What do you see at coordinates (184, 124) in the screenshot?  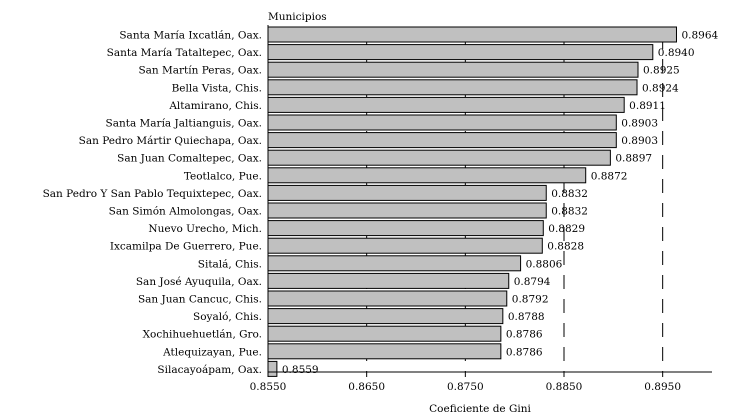 I see `category-label: Santa María Jaltianguis, Oax.` at bounding box center [184, 124].